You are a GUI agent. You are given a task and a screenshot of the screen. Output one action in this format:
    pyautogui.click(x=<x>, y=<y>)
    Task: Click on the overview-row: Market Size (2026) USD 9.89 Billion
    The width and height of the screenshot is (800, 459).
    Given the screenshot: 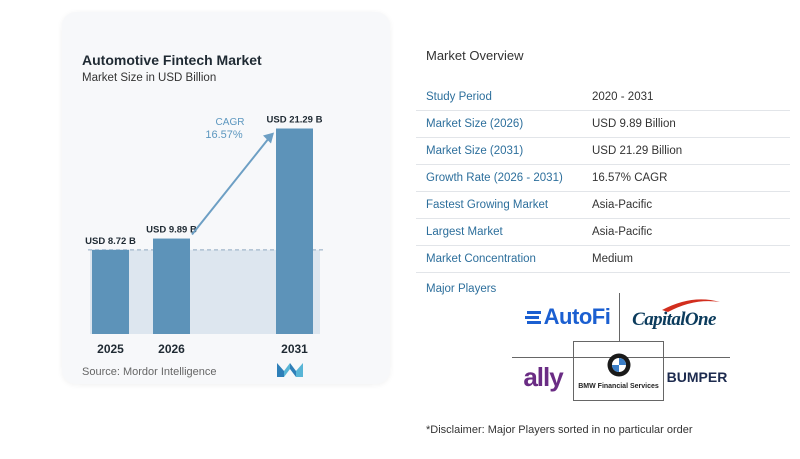 What is the action you would take?
    pyautogui.click(x=603, y=124)
    